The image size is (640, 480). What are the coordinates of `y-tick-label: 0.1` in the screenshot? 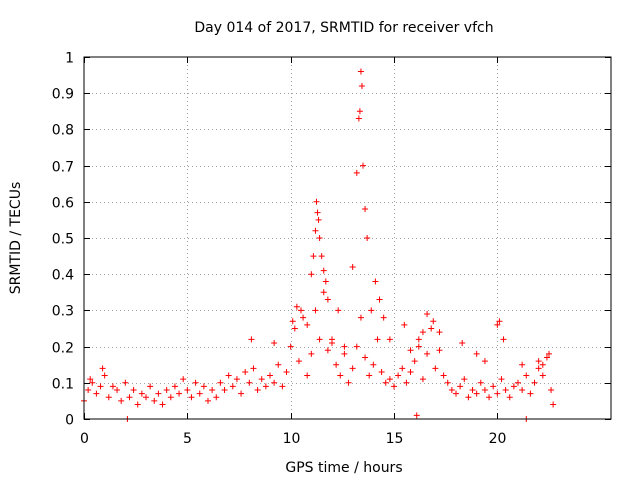 It's located at (63, 385).